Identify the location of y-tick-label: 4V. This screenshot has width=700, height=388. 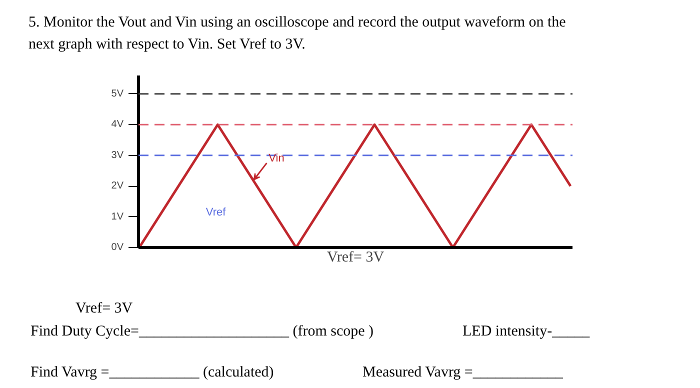
(117, 124).